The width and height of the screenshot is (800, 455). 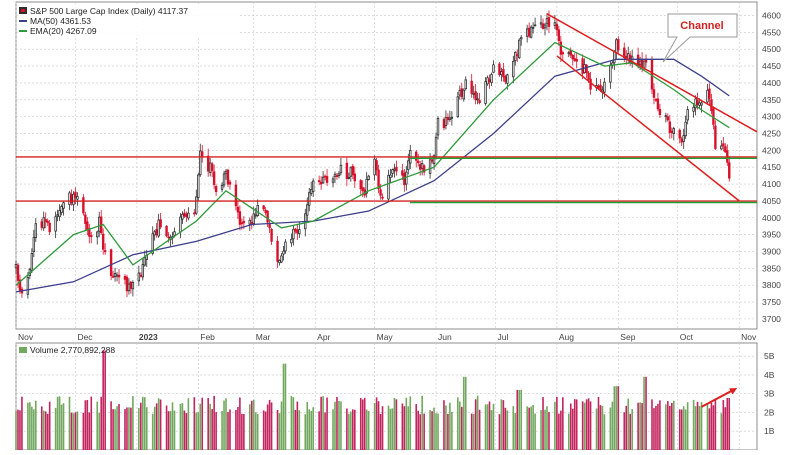 I want to click on price-y-tick-label: 4450, so click(x=771, y=66).